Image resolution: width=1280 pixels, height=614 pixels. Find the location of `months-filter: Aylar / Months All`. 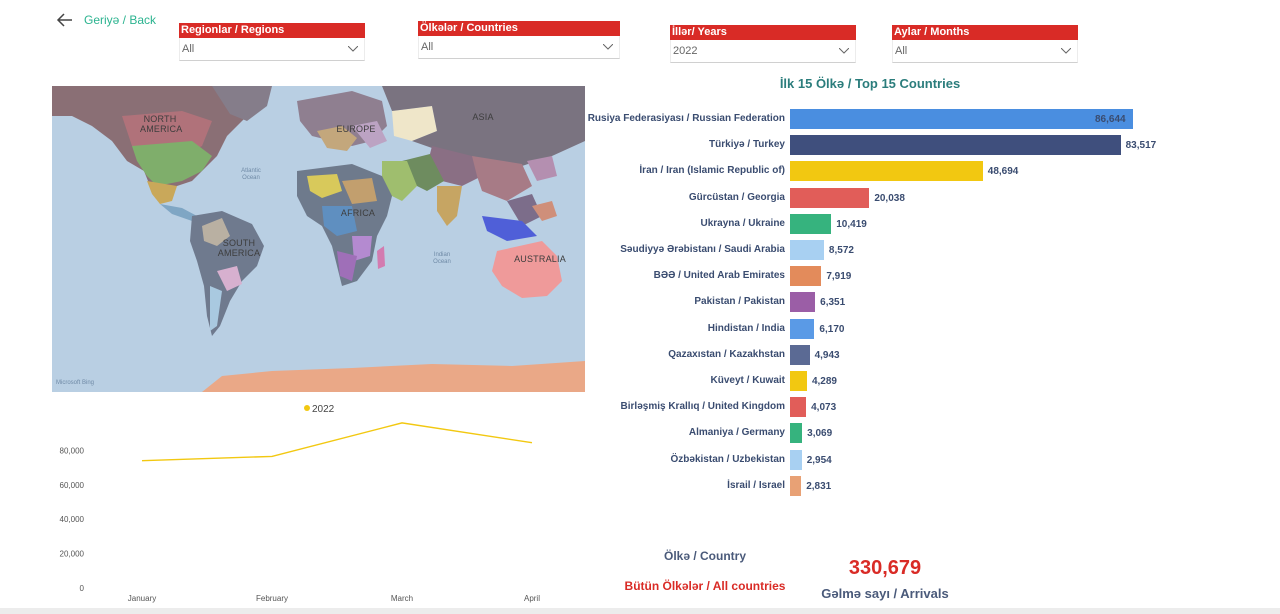

months-filter: Aylar / Months All is located at coordinates (985, 44).